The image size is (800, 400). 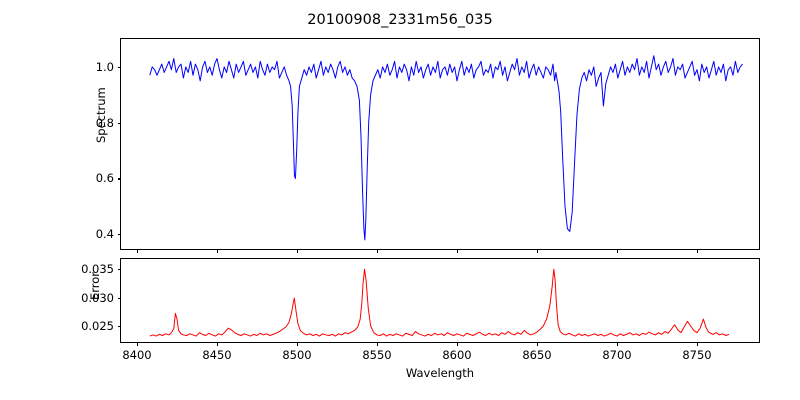 What do you see at coordinates (137, 355) in the screenshot?
I see `x-tick-label: 8400` at bounding box center [137, 355].